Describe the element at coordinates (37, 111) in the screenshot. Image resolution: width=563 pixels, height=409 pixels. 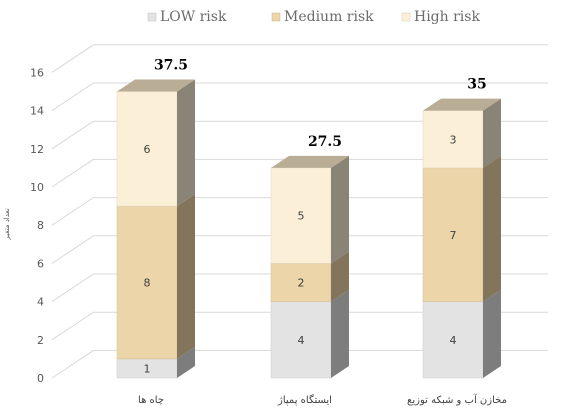
I see `y-tick-label: 14` at that location.